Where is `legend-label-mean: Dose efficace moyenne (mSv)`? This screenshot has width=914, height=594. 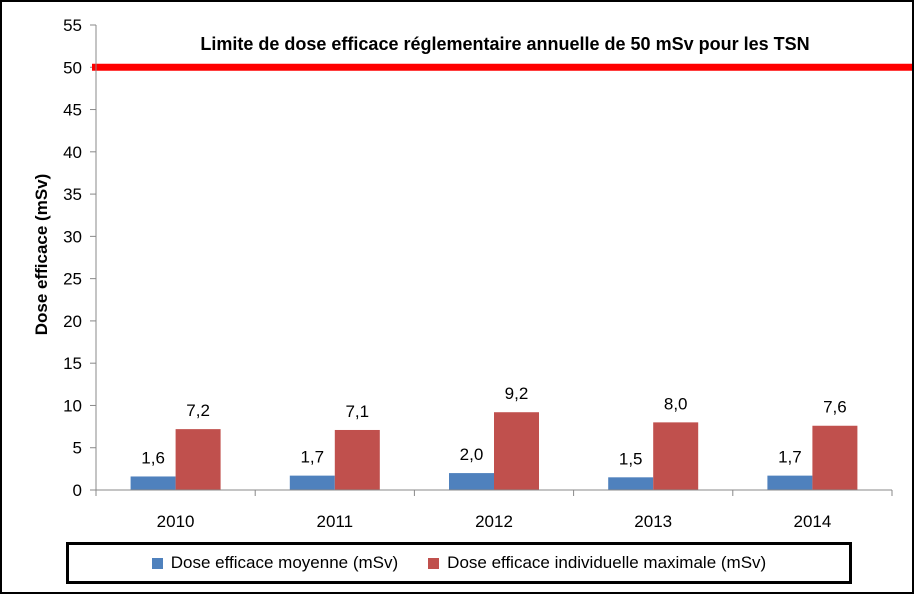
legend-label-mean: Dose efficace moyenne (mSv) is located at coordinates (284, 562).